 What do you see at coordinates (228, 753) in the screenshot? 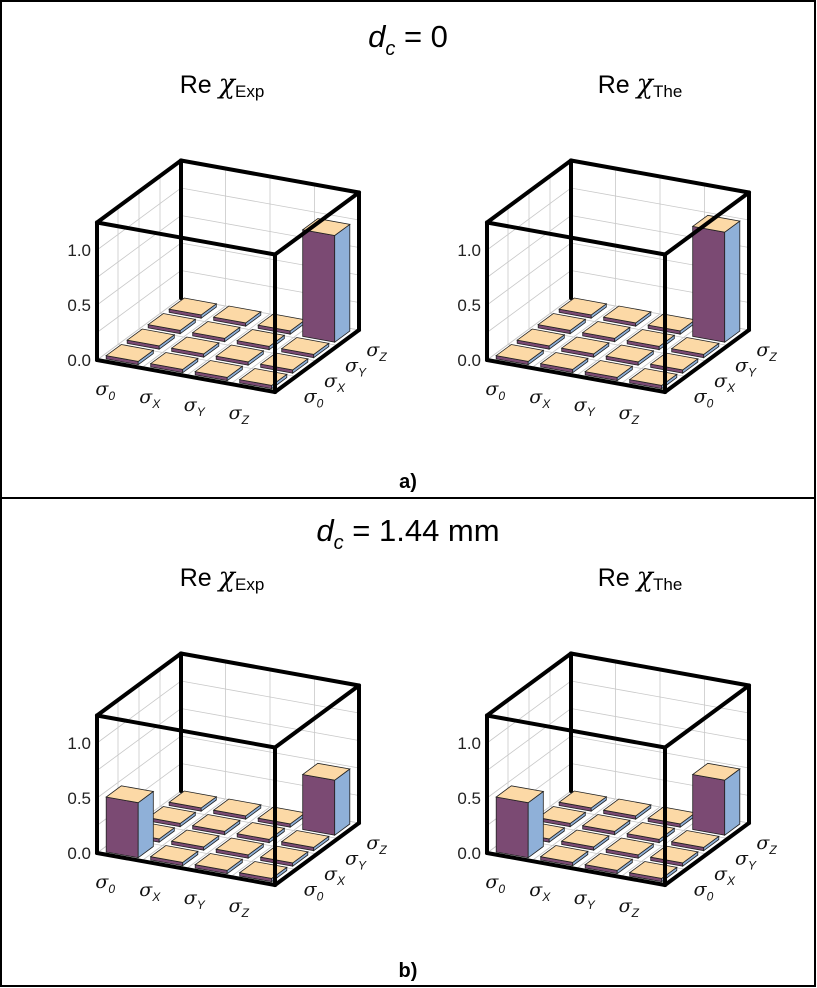
I see `box-back-edges` at bounding box center [228, 753].